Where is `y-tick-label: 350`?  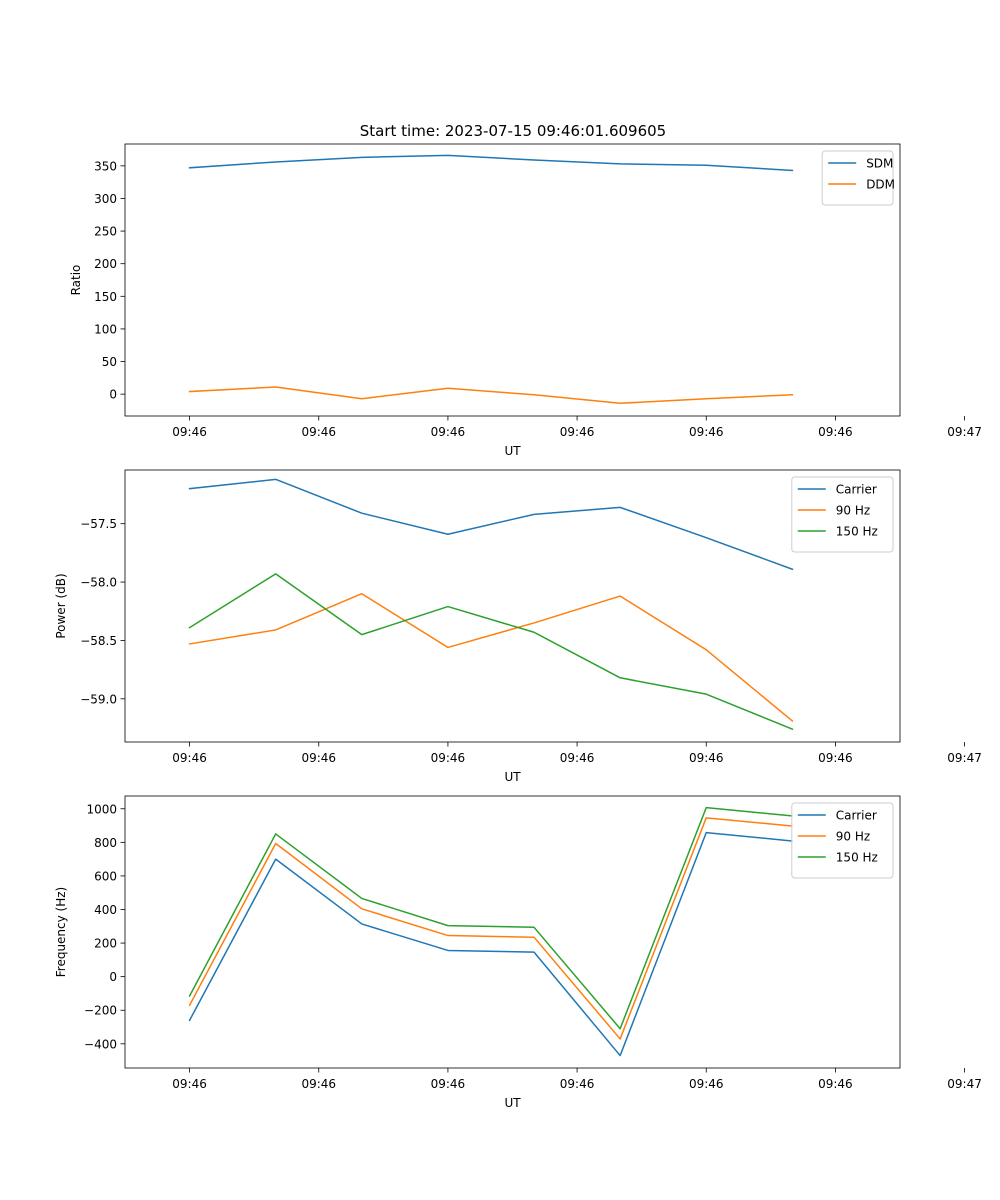
y-tick-label: 350 is located at coordinates (105, 166).